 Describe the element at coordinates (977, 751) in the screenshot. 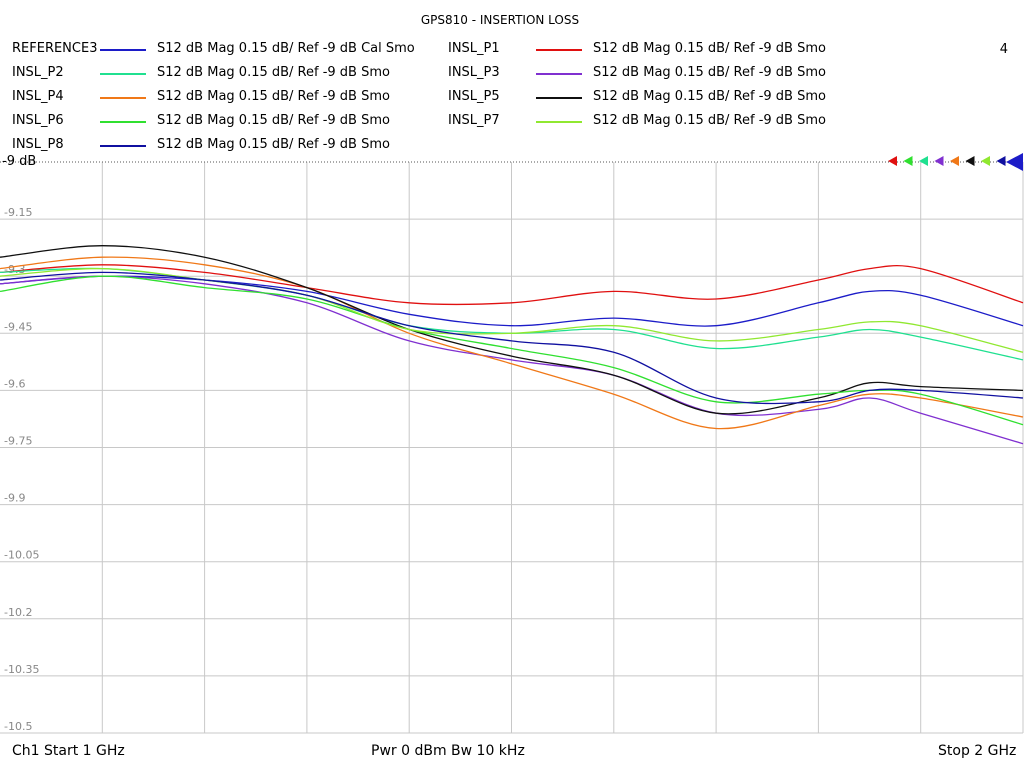

I see `footer-stop: Stop 2 GHz` at that location.